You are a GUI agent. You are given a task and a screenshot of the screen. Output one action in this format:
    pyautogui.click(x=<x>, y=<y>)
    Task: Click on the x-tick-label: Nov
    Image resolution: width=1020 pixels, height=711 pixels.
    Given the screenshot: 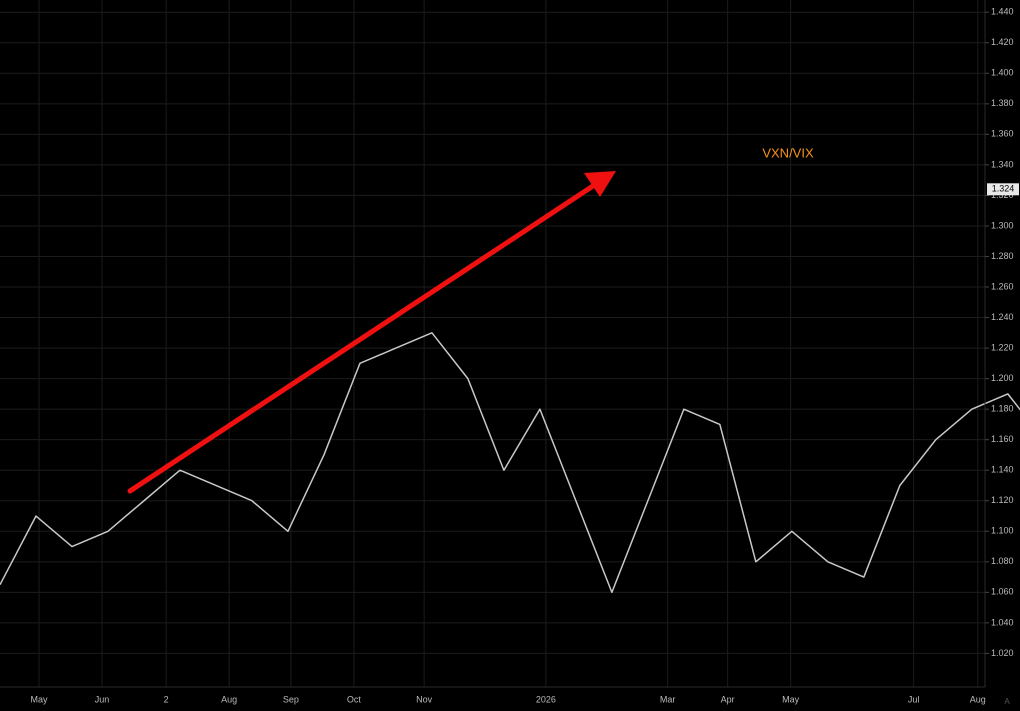 What is the action you would take?
    pyautogui.click(x=424, y=699)
    